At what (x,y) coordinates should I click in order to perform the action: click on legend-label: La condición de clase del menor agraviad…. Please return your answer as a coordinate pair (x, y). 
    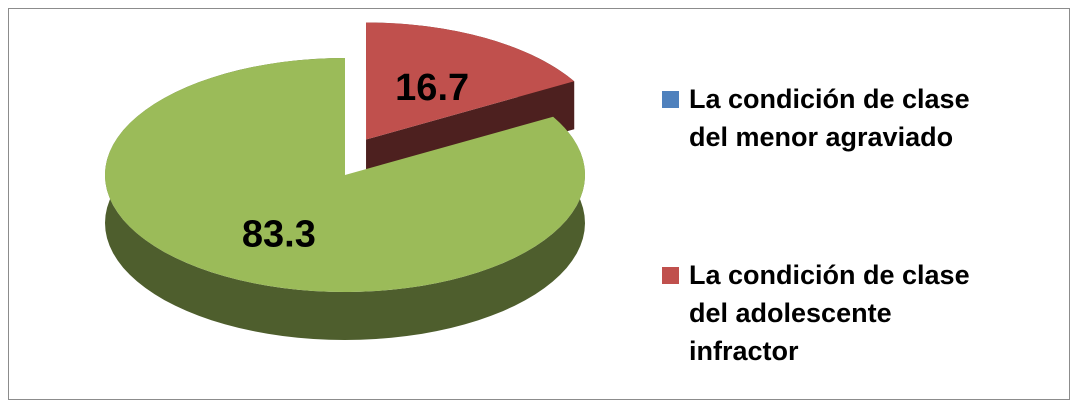
    Looking at the image, I should click on (829, 118).